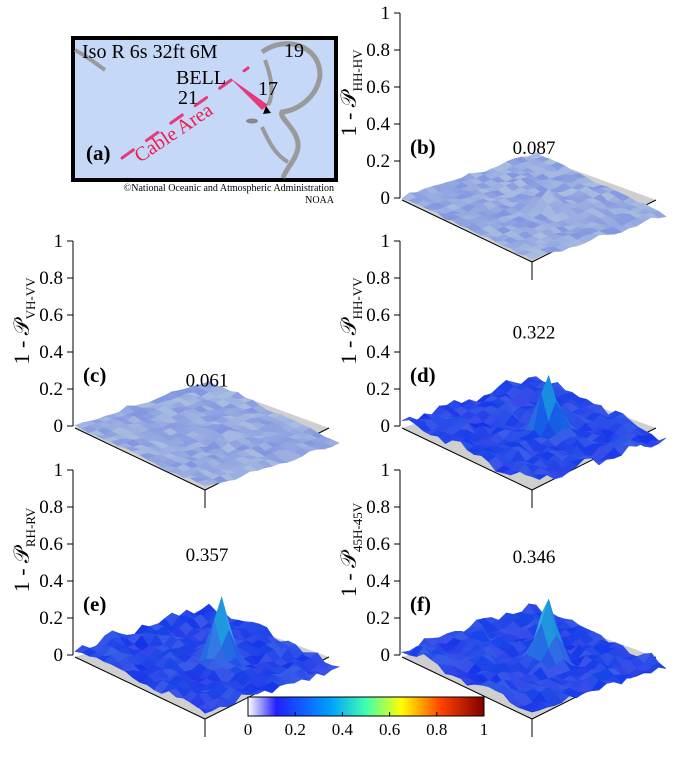 The width and height of the screenshot is (677, 758). I want to click on map-depth: 19, so click(294, 51).